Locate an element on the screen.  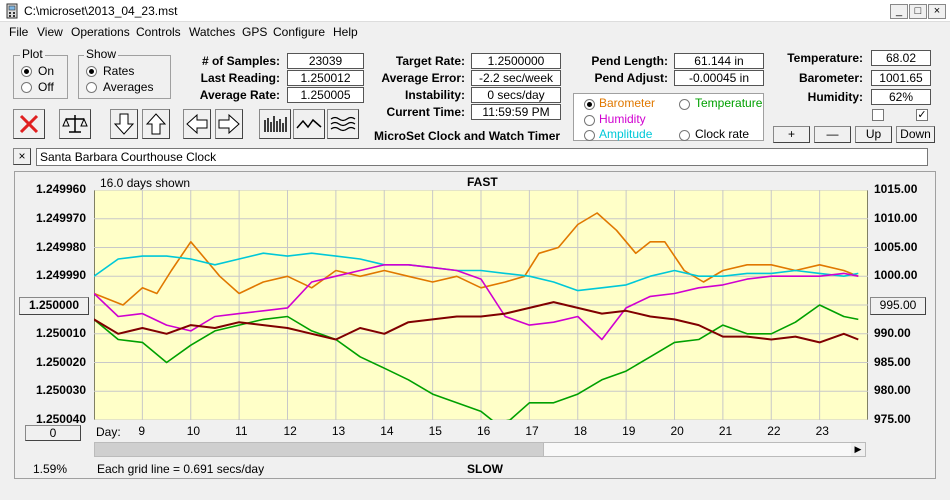
wave-button is located at coordinates (309, 124).